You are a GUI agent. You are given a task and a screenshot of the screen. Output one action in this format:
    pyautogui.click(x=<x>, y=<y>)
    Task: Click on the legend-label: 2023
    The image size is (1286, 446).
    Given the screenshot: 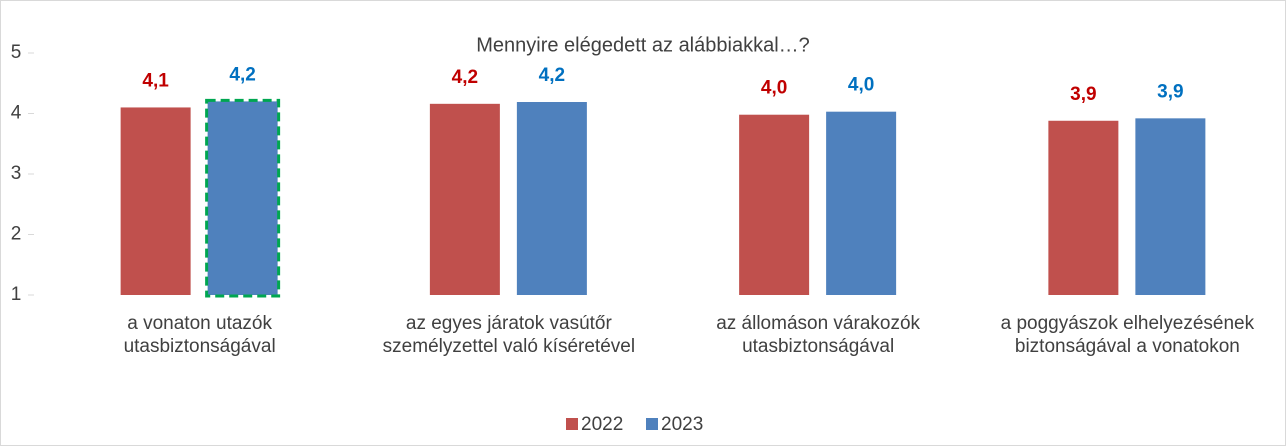 What is the action you would take?
    pyautogui.click(x=682, y=424)
    